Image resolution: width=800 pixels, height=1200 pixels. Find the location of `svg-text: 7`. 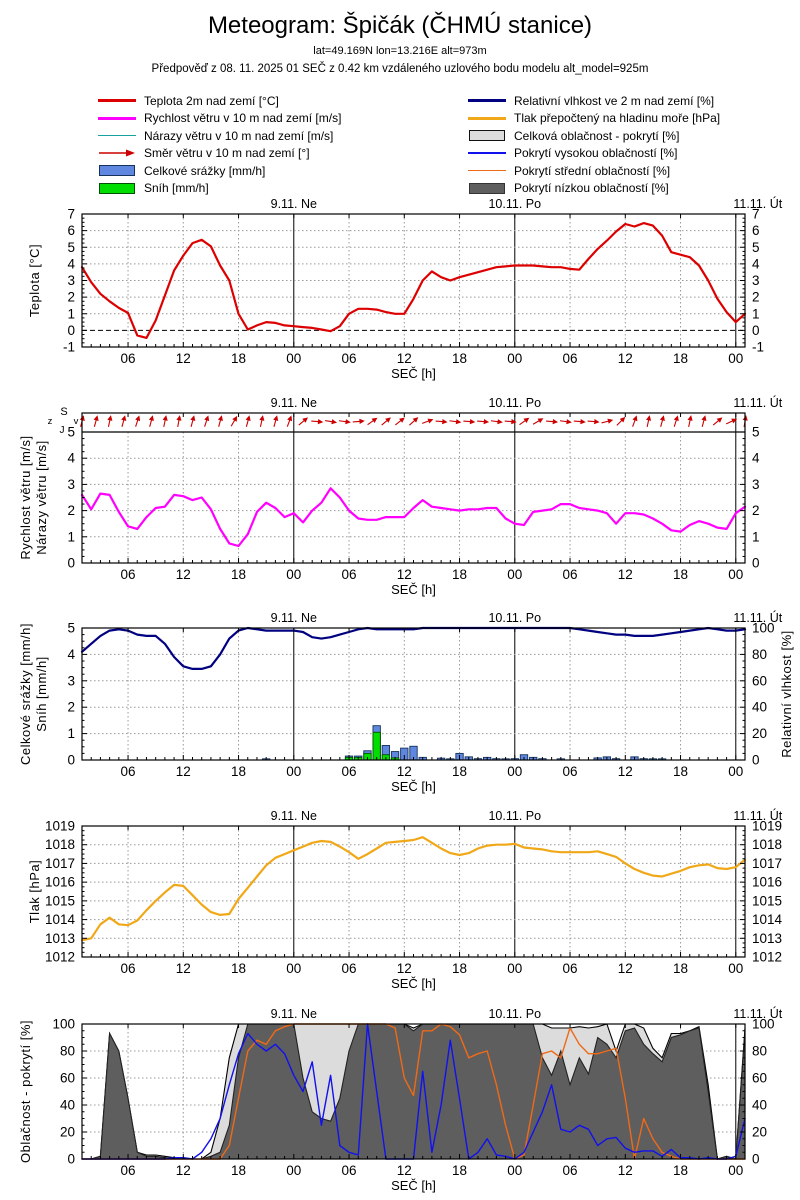

svg-text: 7 is located at coordinates (71, 214).